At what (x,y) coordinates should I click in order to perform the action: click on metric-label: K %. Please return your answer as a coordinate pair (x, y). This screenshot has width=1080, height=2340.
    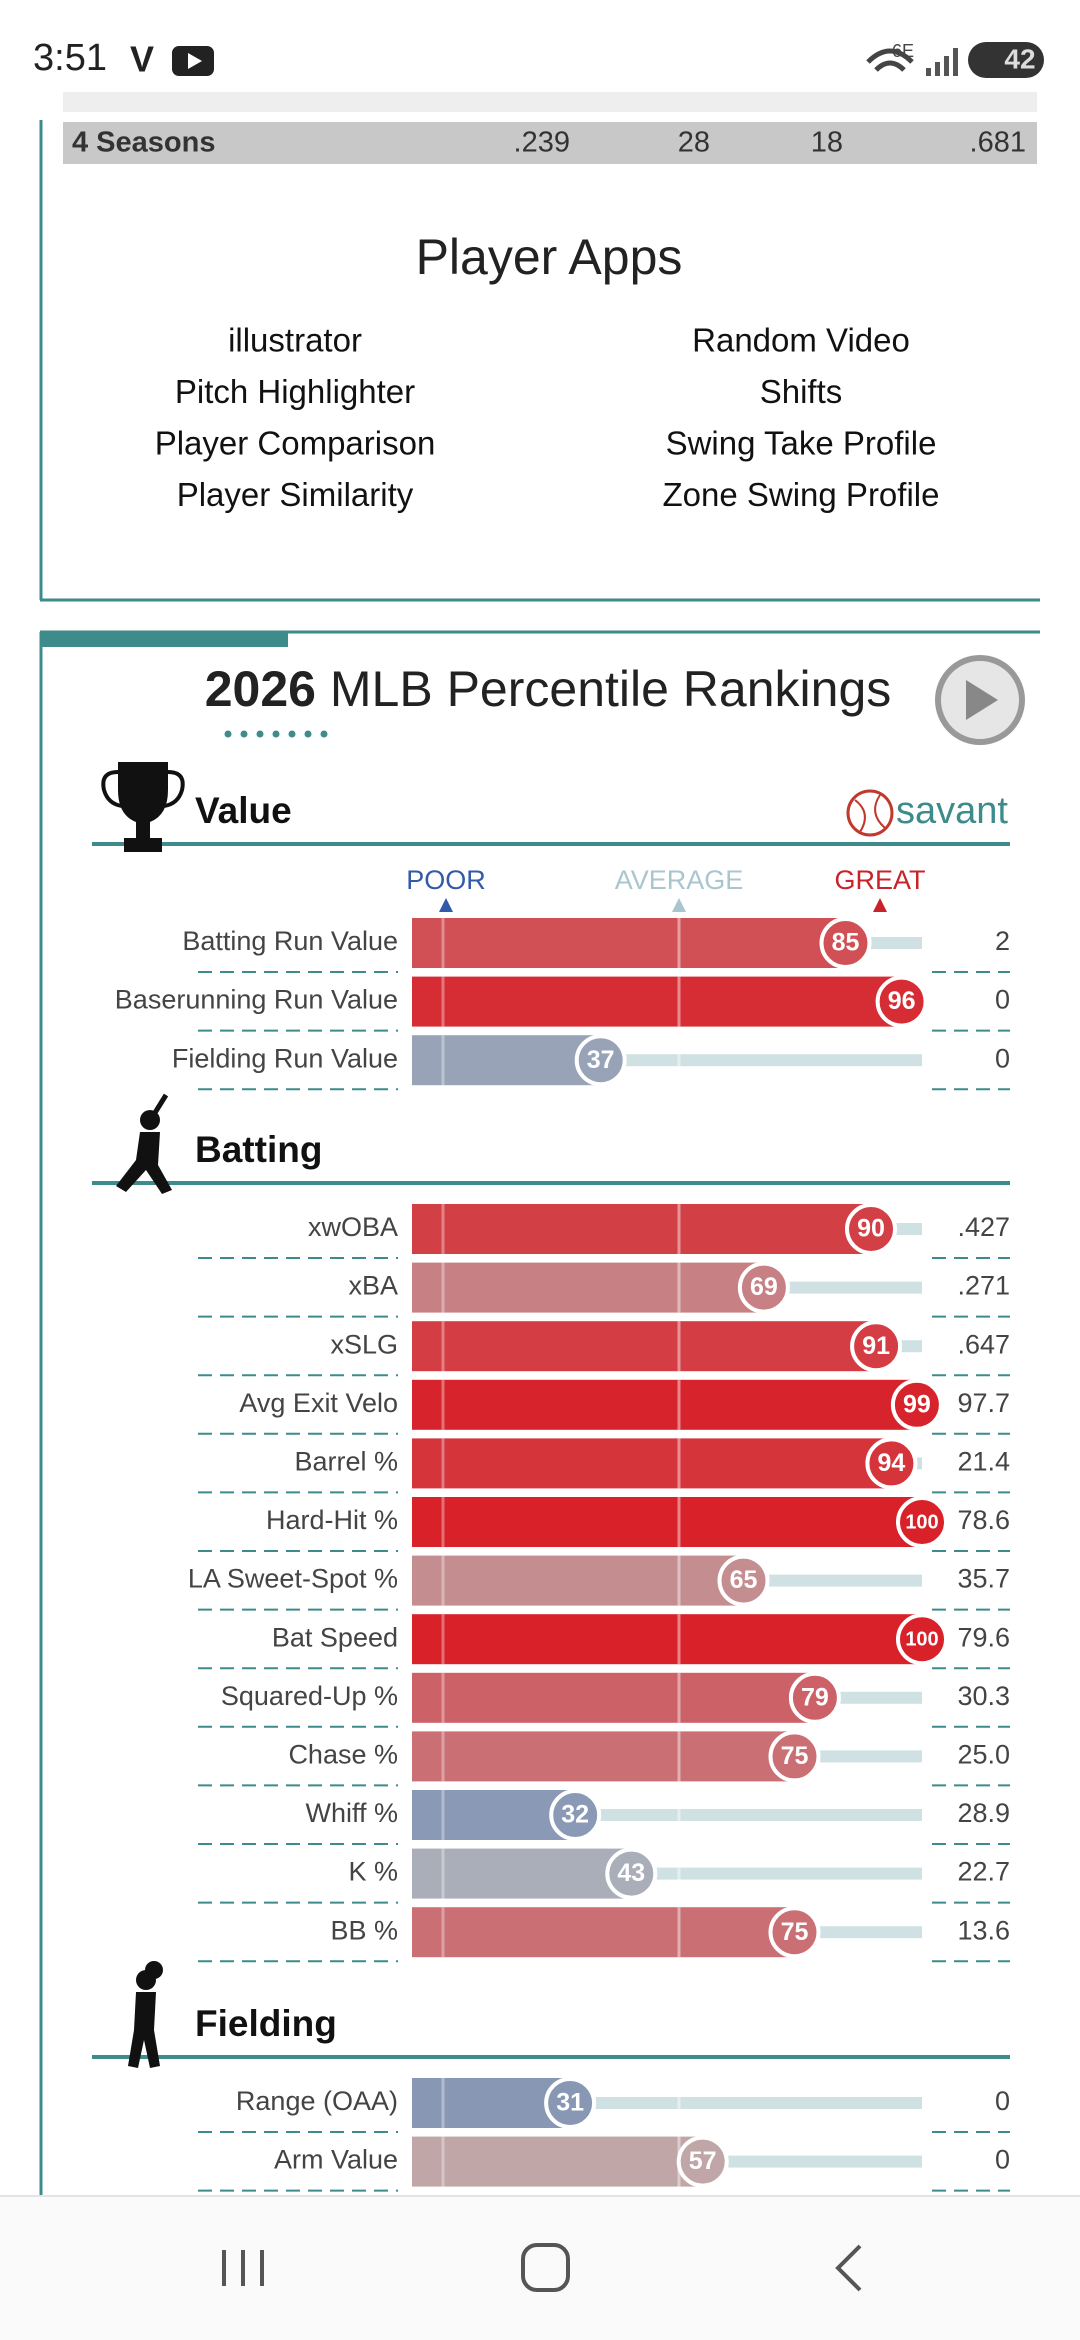
    Looking at the image, I should click on (373, 1872).